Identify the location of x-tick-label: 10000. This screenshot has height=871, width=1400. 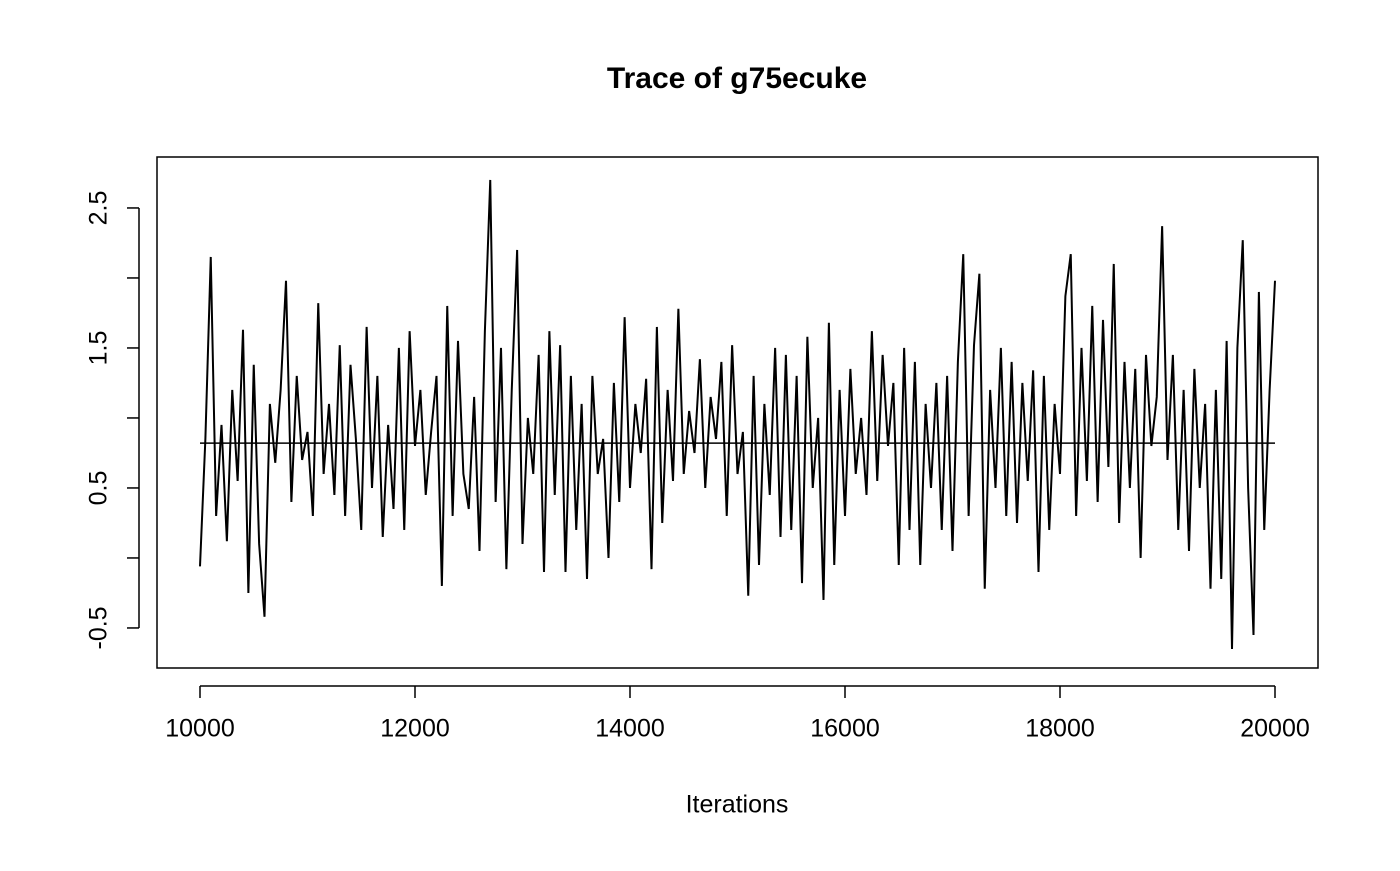
(200, 729).